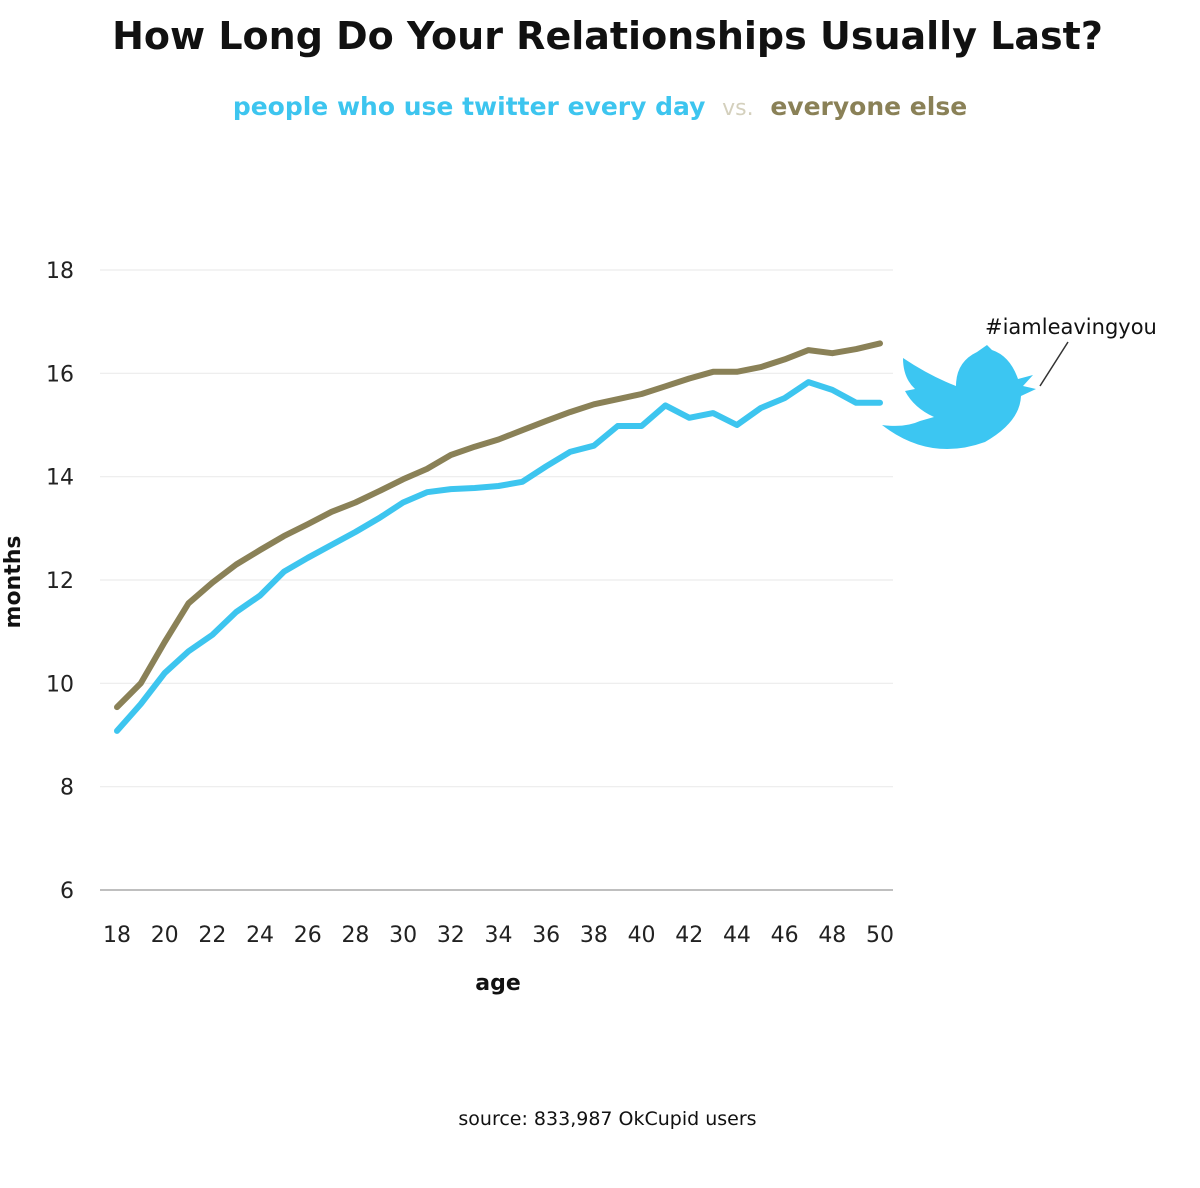 This screenshot has width=1200, height=1188. I want to click on twitter-bird-icon, so click(959, 397).